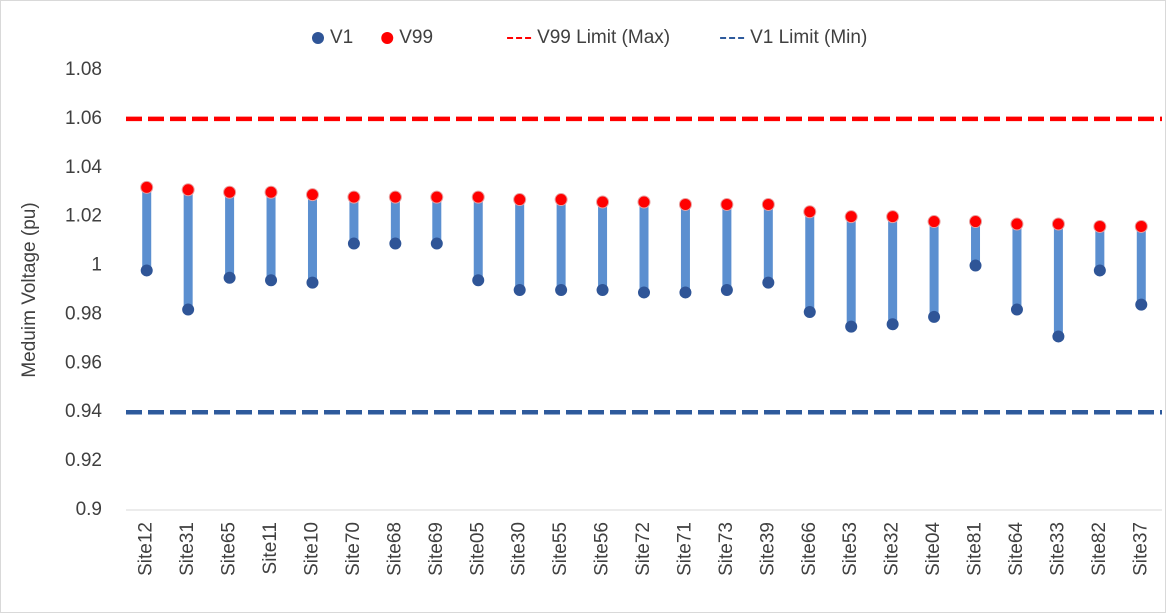 This screenshot has height=613, width=1166. Describe the element at coordinates (229, 549) in the screenshot. I see `x-tick-label: Site65` at that location.